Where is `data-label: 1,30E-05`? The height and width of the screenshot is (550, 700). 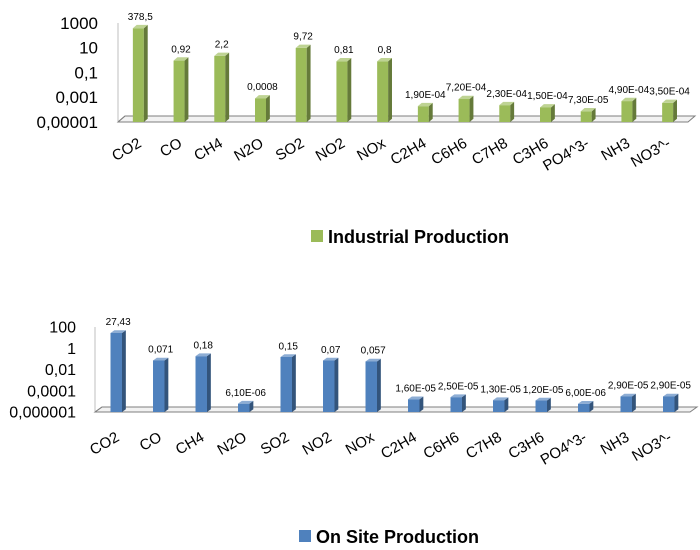
data-label: 1,30E-05 is located at coordinates (500, 389).